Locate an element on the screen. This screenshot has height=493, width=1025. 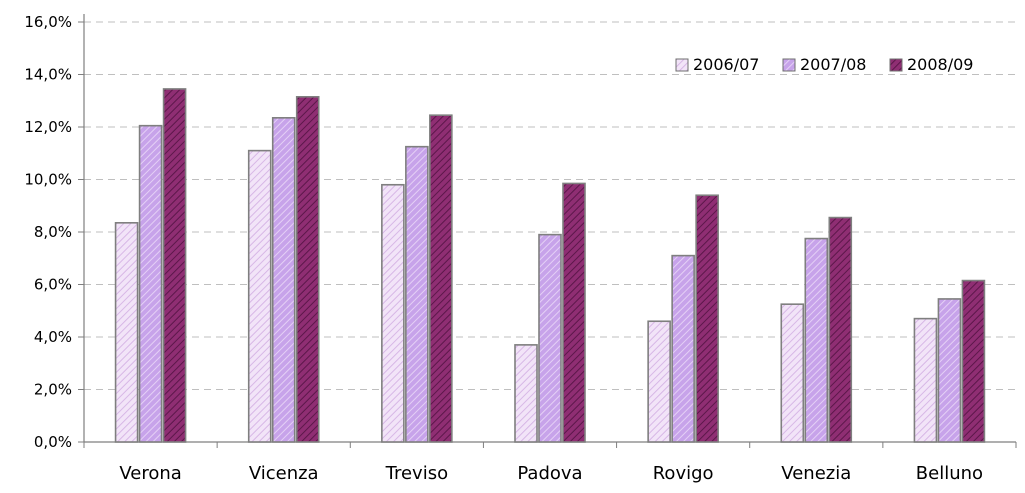
y-tick-label: 6,0% is located at coordinates (53, 285).